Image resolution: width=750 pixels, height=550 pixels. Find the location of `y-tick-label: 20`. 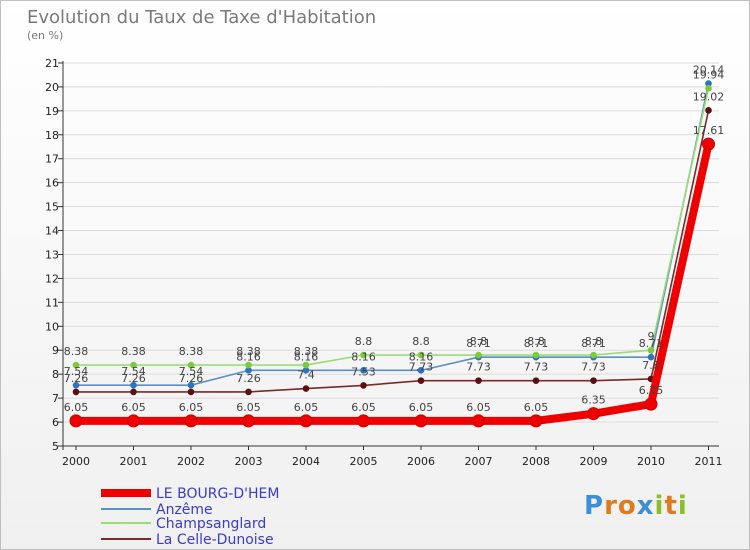

y-tick-label: 20 is located at coordinates (52, 87).